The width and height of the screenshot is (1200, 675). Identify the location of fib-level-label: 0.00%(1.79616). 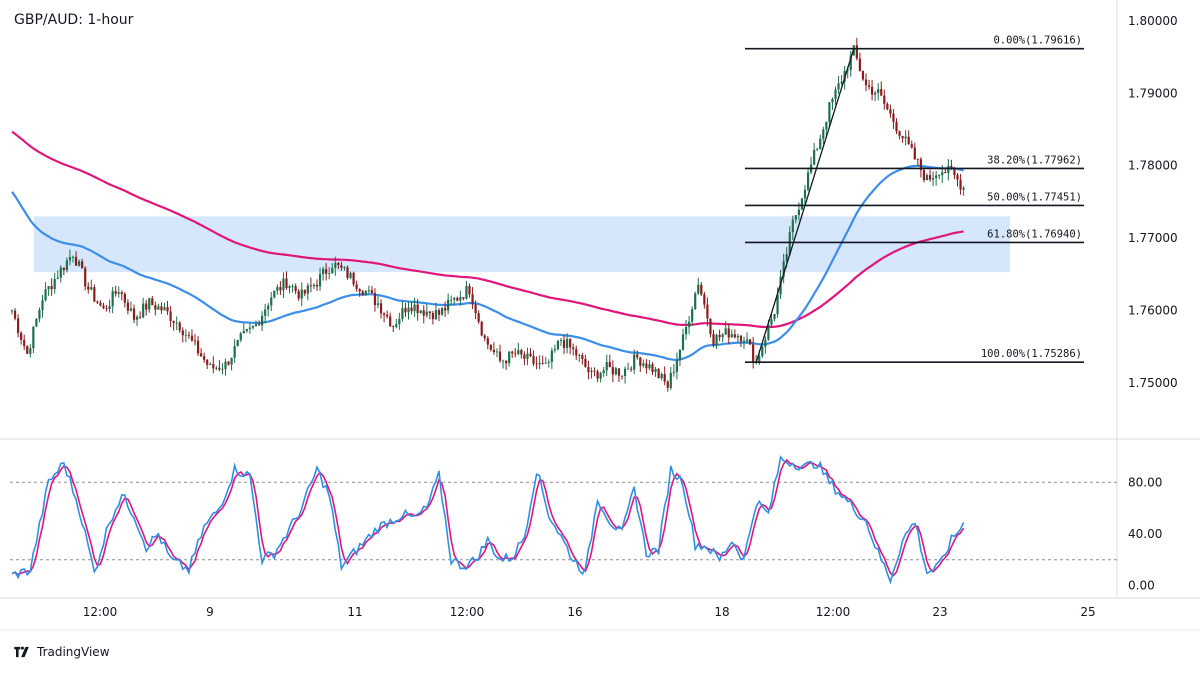
(1037, 41).